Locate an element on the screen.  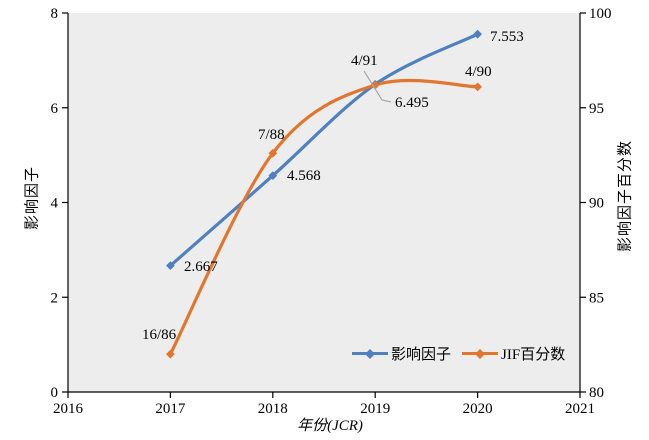
legend-item-impact-factor: 影响因子 is located at coordinates (401, 353).